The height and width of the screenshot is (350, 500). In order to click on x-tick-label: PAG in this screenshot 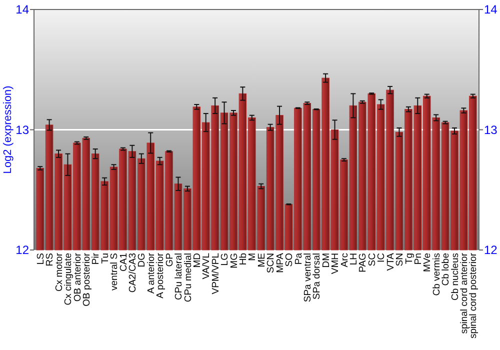, I will do `click(363, 262)`.